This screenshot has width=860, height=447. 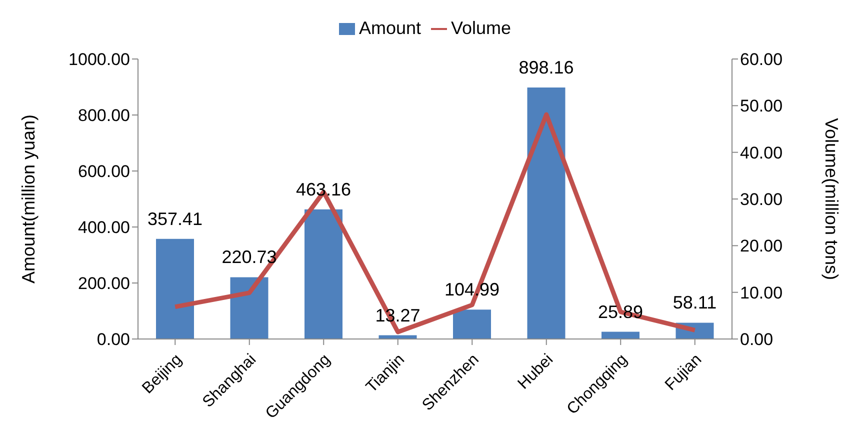 What do you see at coordinates (104, 116) in the screenshot?
I see `y-tick-label: 800.00` at bounding box center [104, 116].